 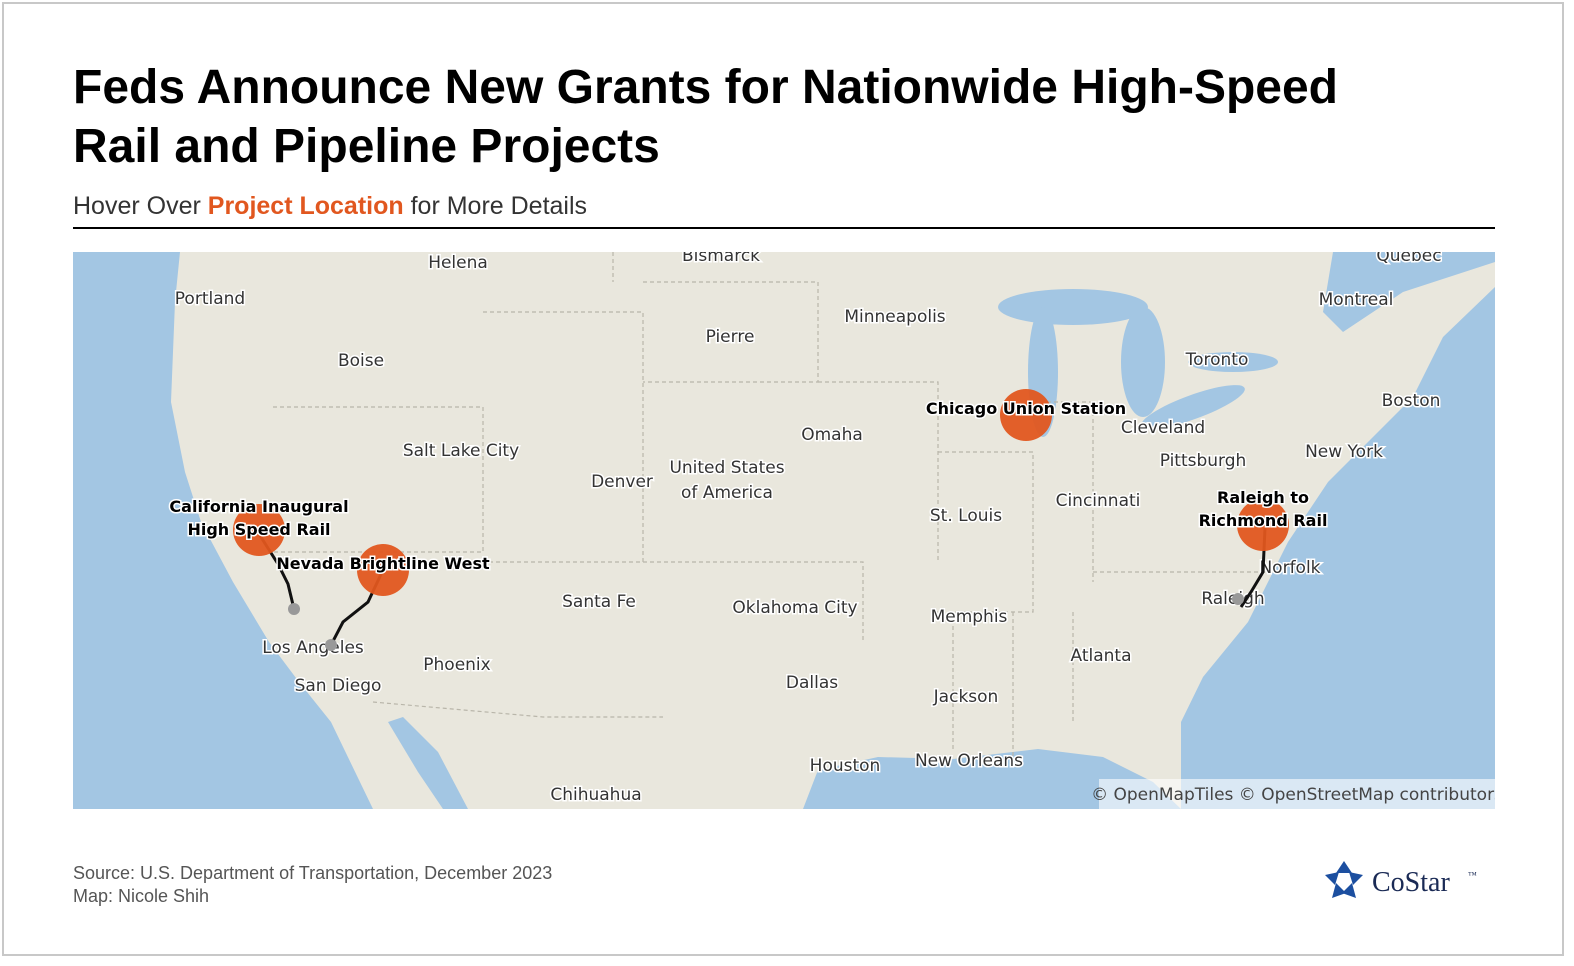 I want to click on attribution-bg, so click(x=1297, y=794).